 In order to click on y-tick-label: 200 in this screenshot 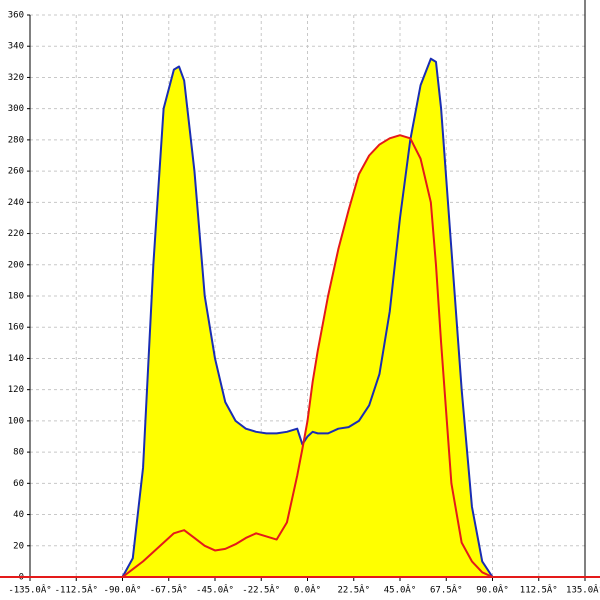, I will do `click(16, 265)`.